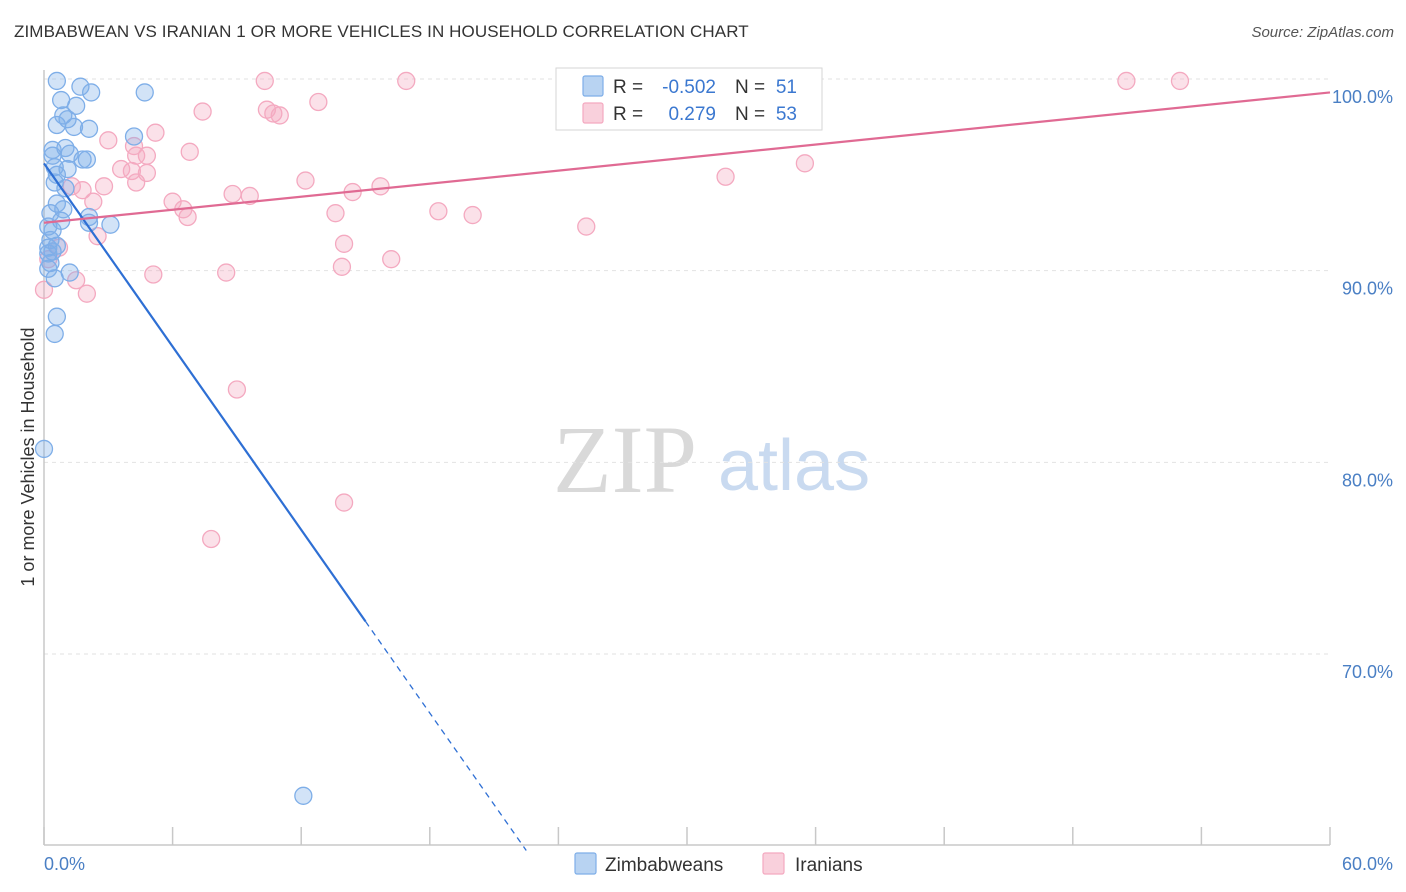 The height and width of the screenshot is (892, 1406). Describe the element at coordinates (1362, 384) in the screenshot. I see `y-tick-labels: 100.0% 90.0% 80.0% 70.0%` at that location.